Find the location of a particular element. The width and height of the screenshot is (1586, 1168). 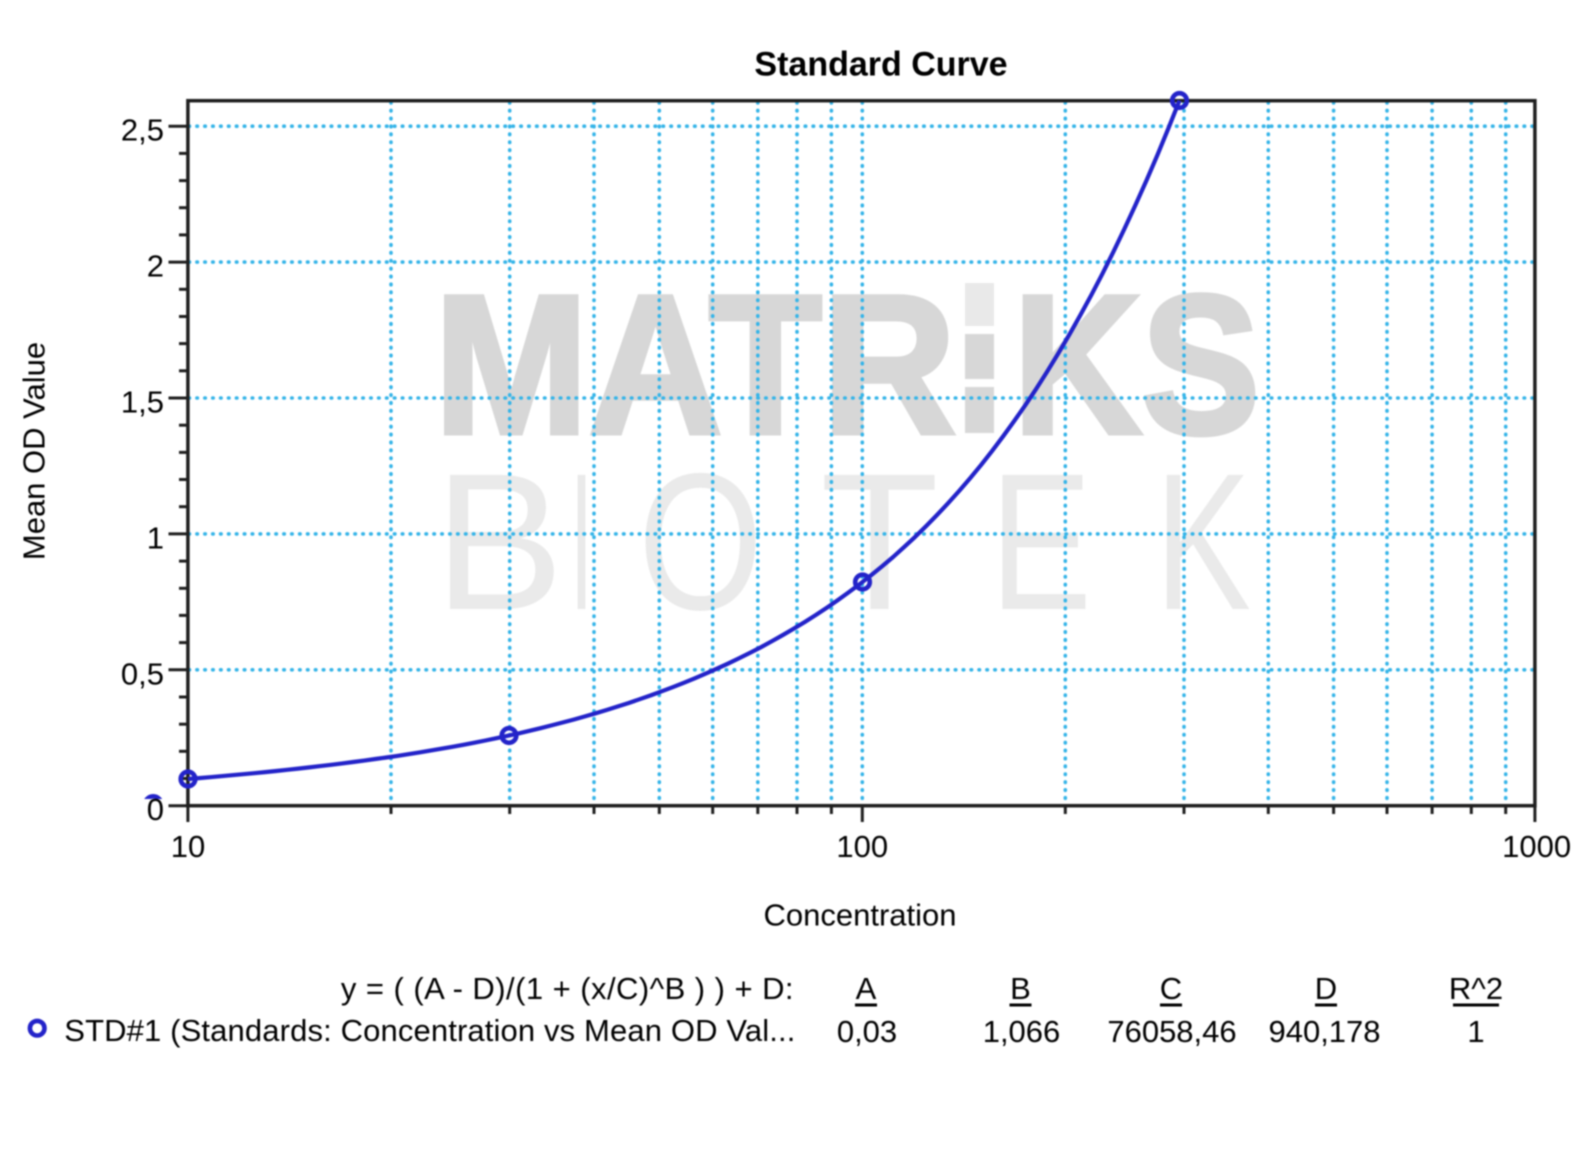

svg-text: 10 is located at coordinates (188, 846).